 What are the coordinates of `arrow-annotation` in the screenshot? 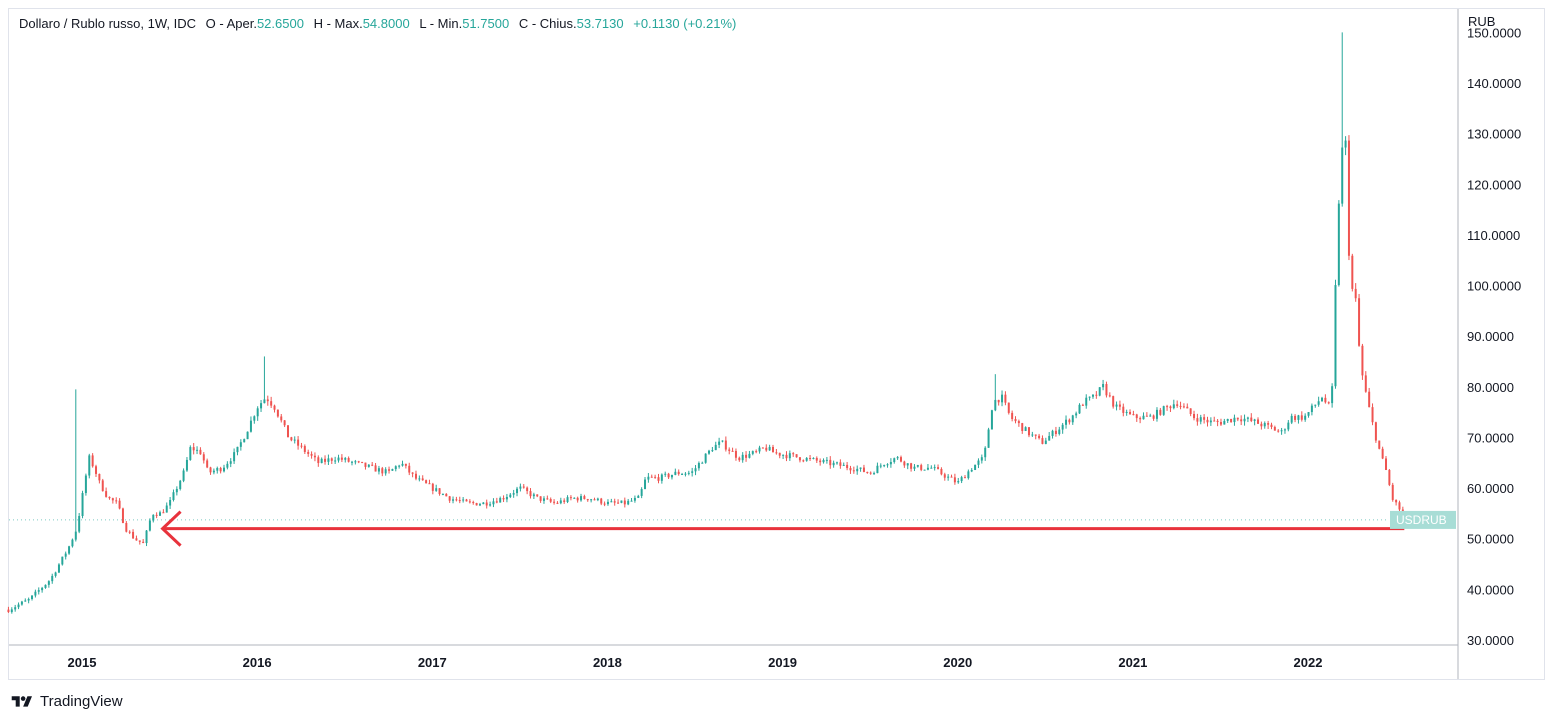 It's located at (782, 528).